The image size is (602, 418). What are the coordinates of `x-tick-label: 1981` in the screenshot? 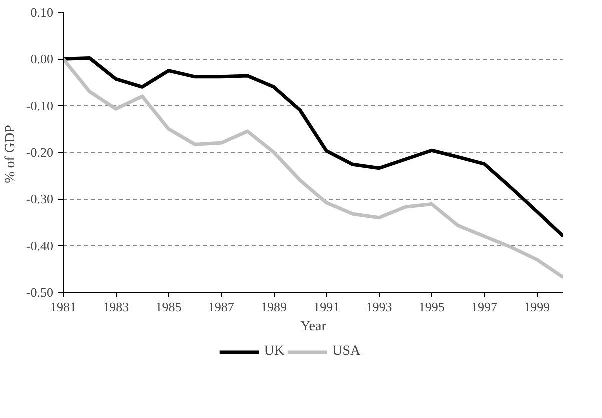 It's located at (63, 307).